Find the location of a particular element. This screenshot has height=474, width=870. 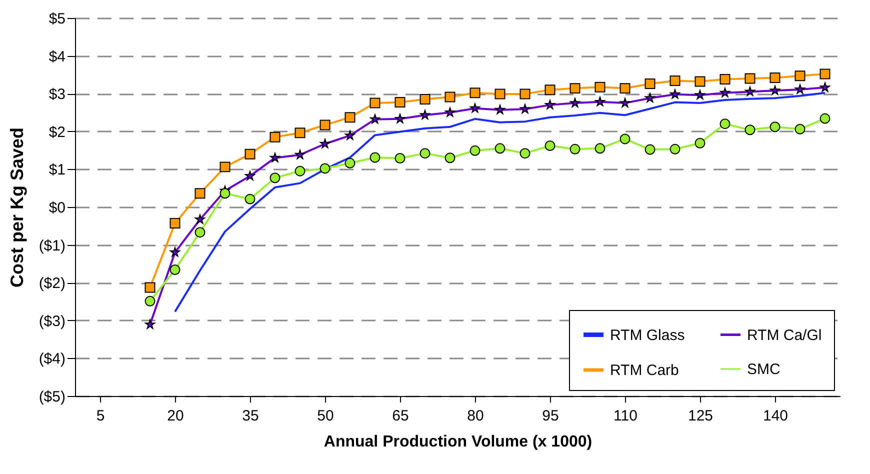

legend-label: SMC is located at coordinates (763, 369).